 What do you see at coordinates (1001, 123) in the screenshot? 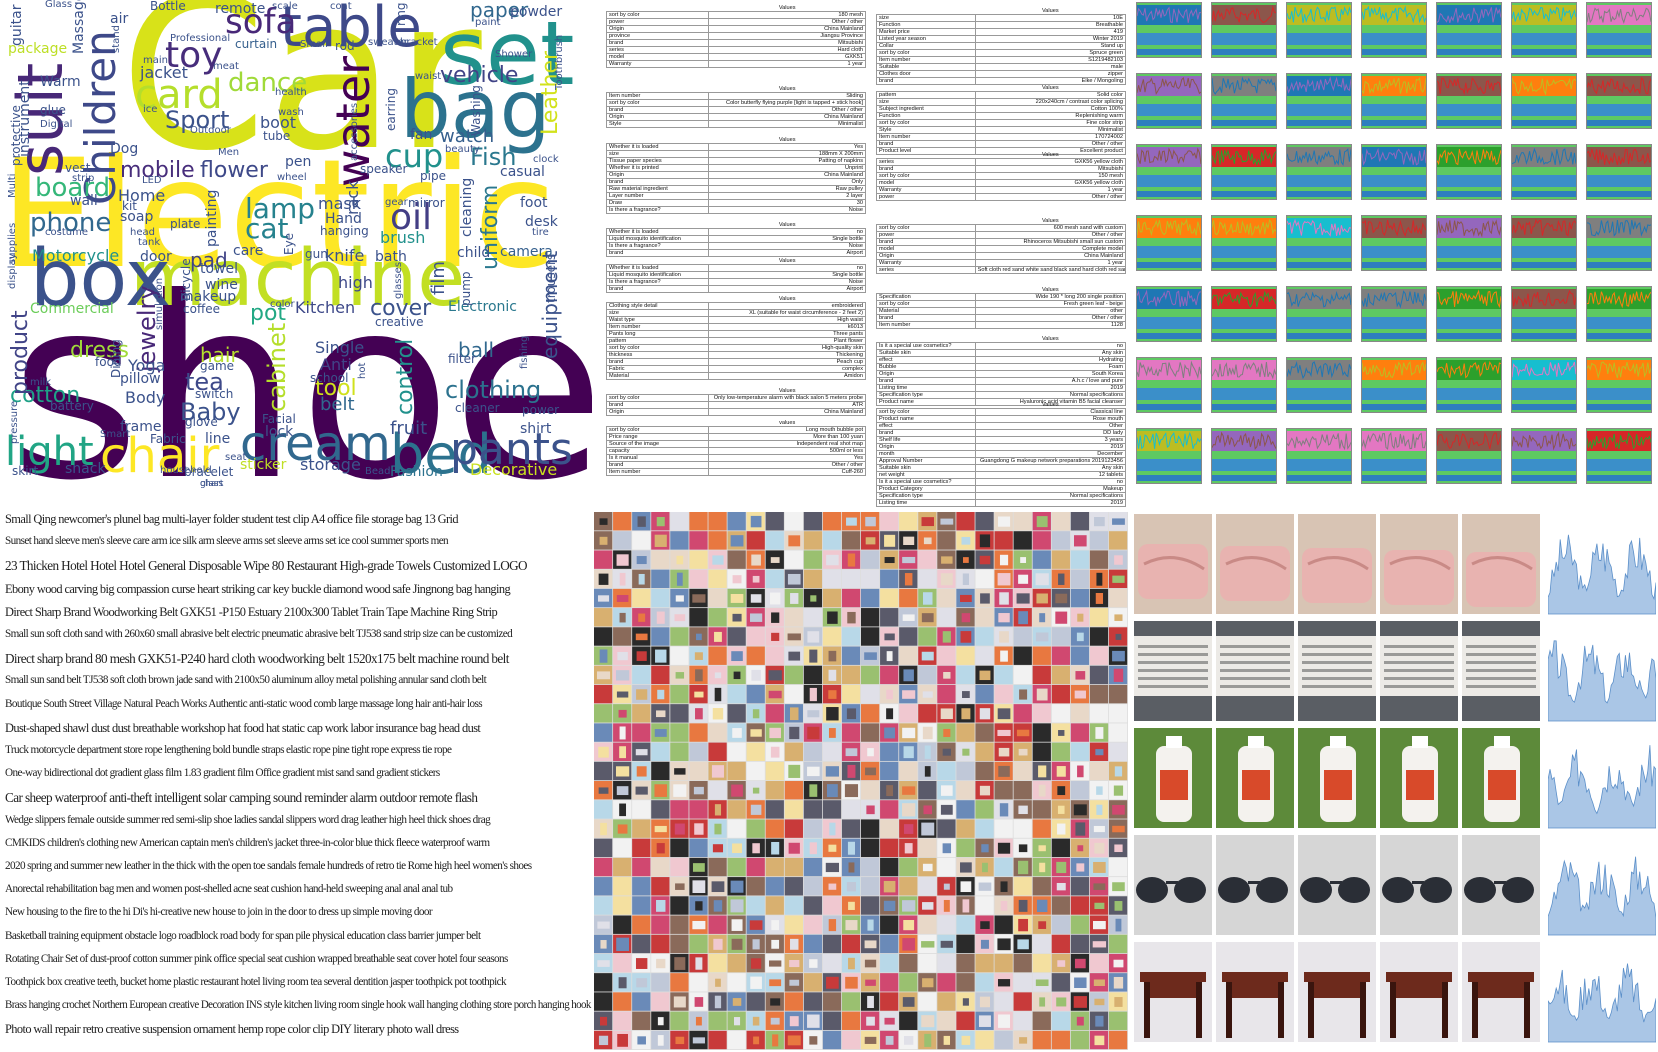
I see `table-row: sort by color Fine color strip` at bounding box center [1001, 123].